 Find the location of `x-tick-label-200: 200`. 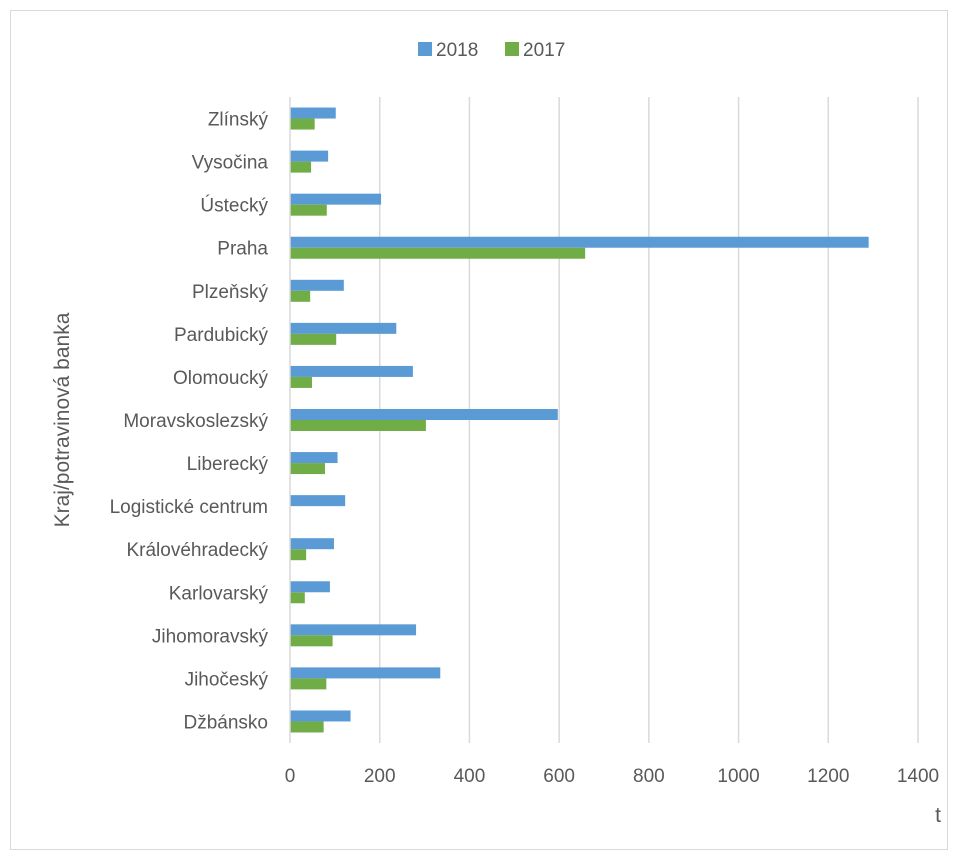

x-tick-label-200: 200 is located at coordinates (380, 776).